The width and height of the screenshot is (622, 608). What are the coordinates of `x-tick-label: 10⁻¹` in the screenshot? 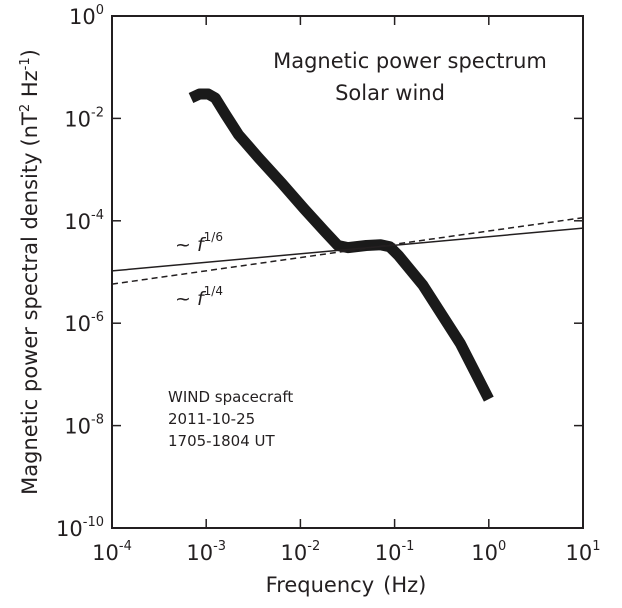 It's located at (395, 552).